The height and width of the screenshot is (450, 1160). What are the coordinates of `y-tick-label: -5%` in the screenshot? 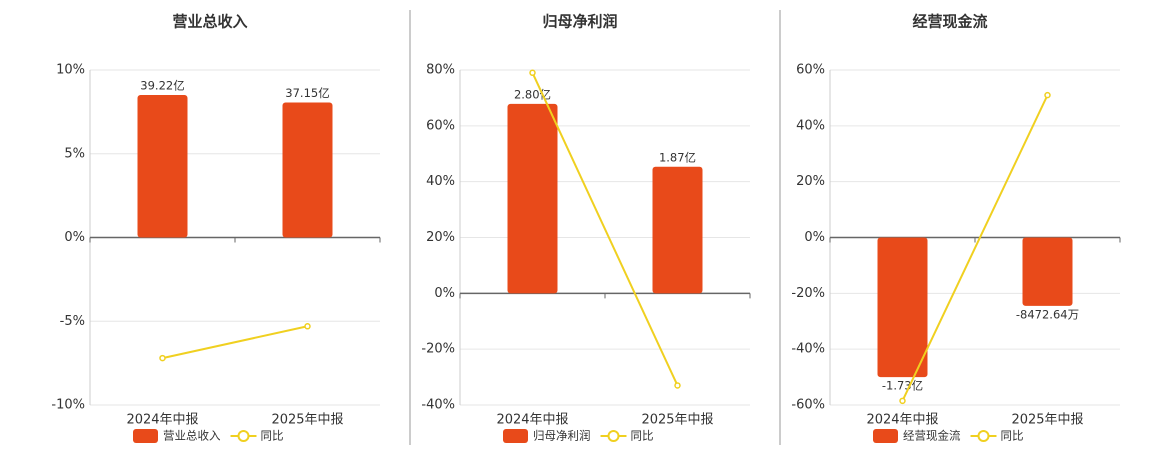 It's located at (72, 321).